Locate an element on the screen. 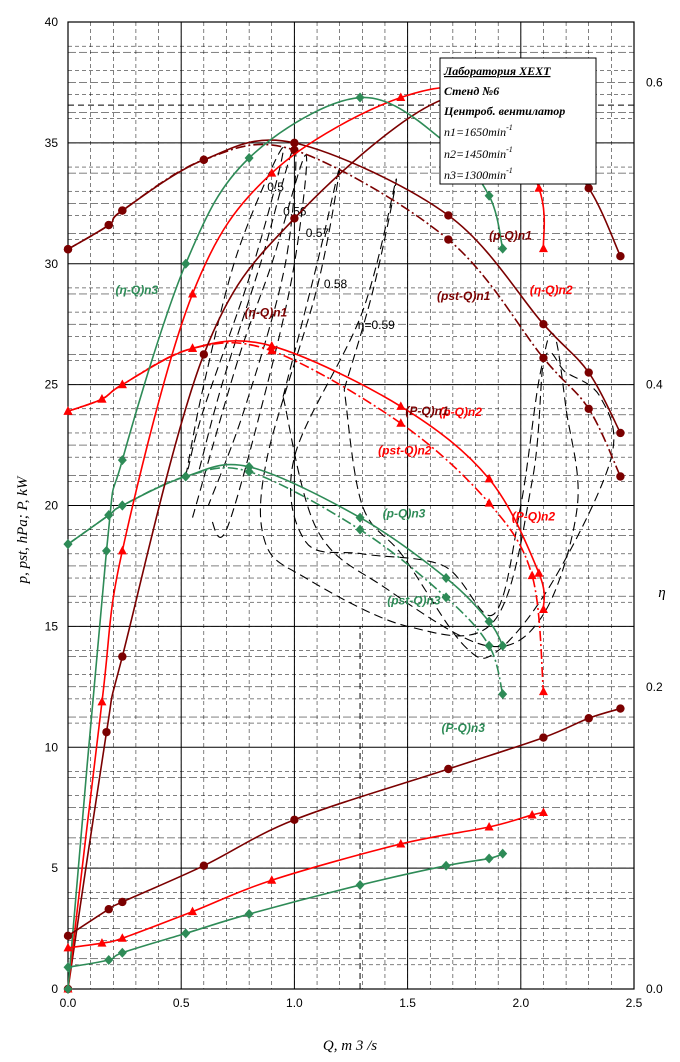 Image resolution: width=680 pixels, height=1062 pixels. series-label: (η-Q)n2 is located at coordinates (551, 290).